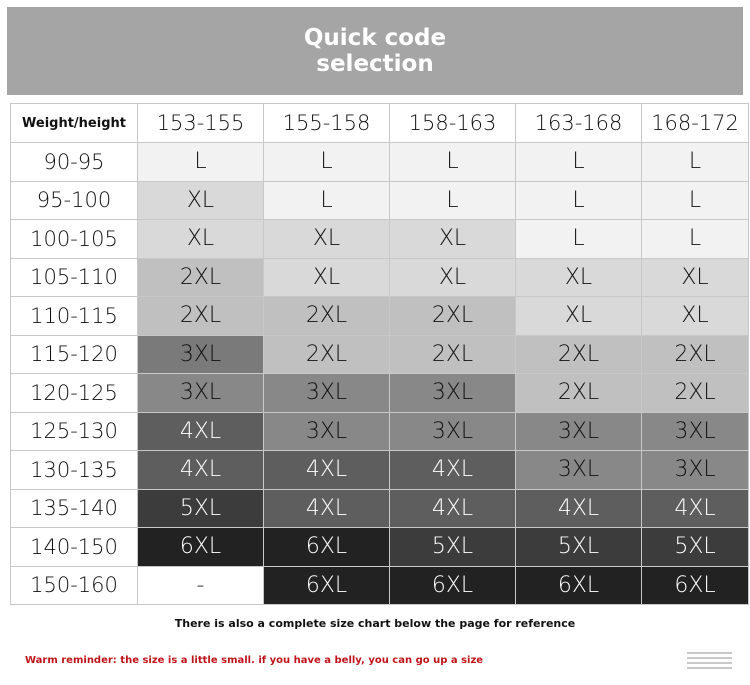  What do you see at coordinates (74, 585) in the screenshot?
I see `weight-label: 150-160` at bounding box center [74, 585].